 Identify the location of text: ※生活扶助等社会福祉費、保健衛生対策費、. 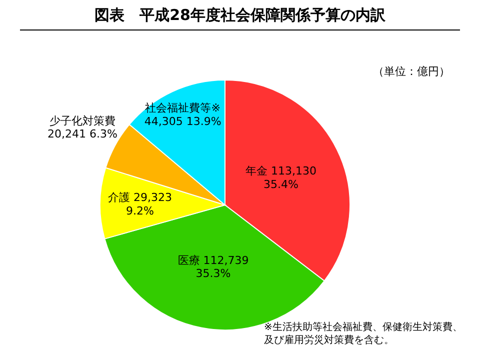
(363, 327).